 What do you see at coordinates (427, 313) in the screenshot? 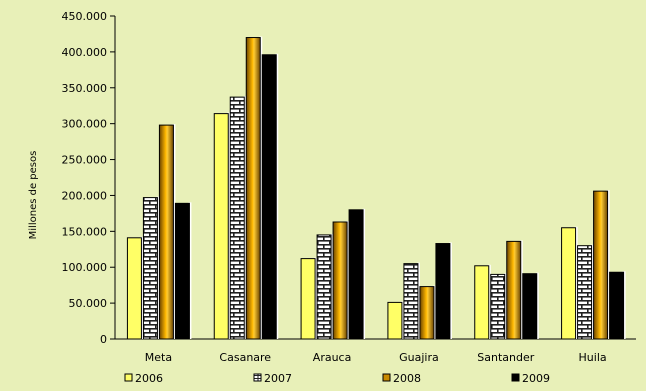
I see `bar-2008-guajira` at bounding box center [427, 313].